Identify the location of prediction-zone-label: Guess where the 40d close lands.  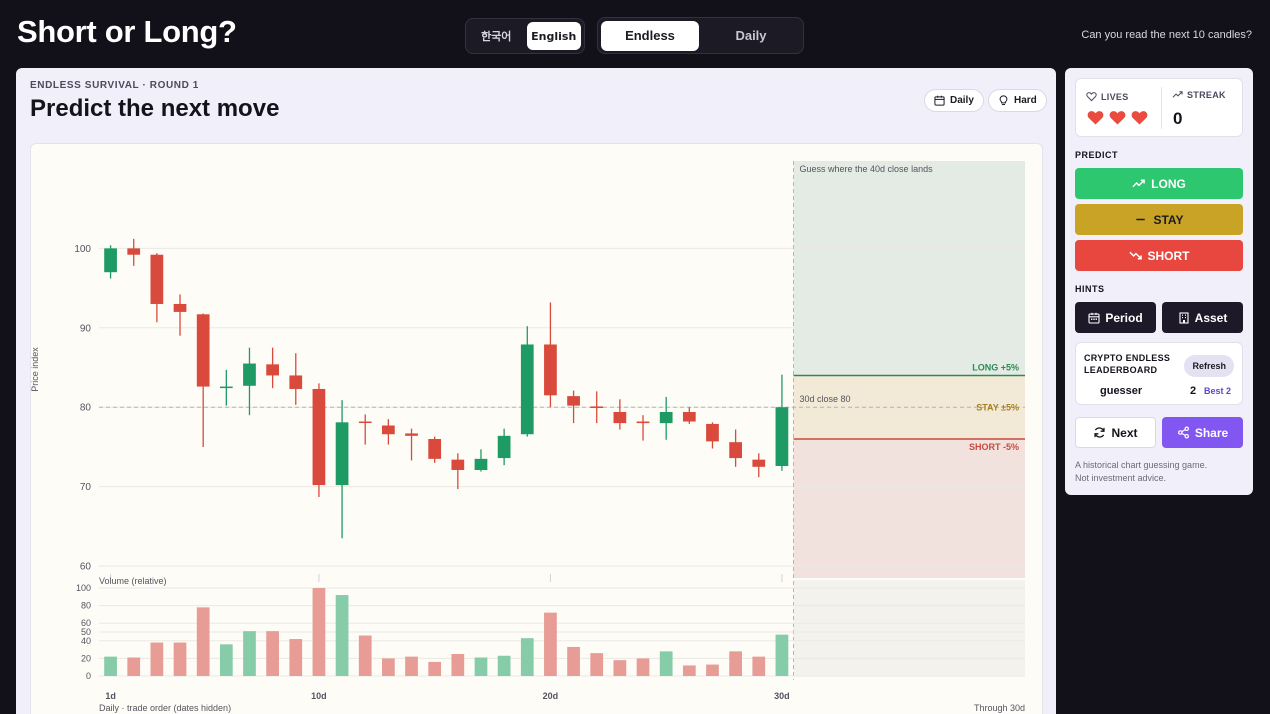
(867, 169).